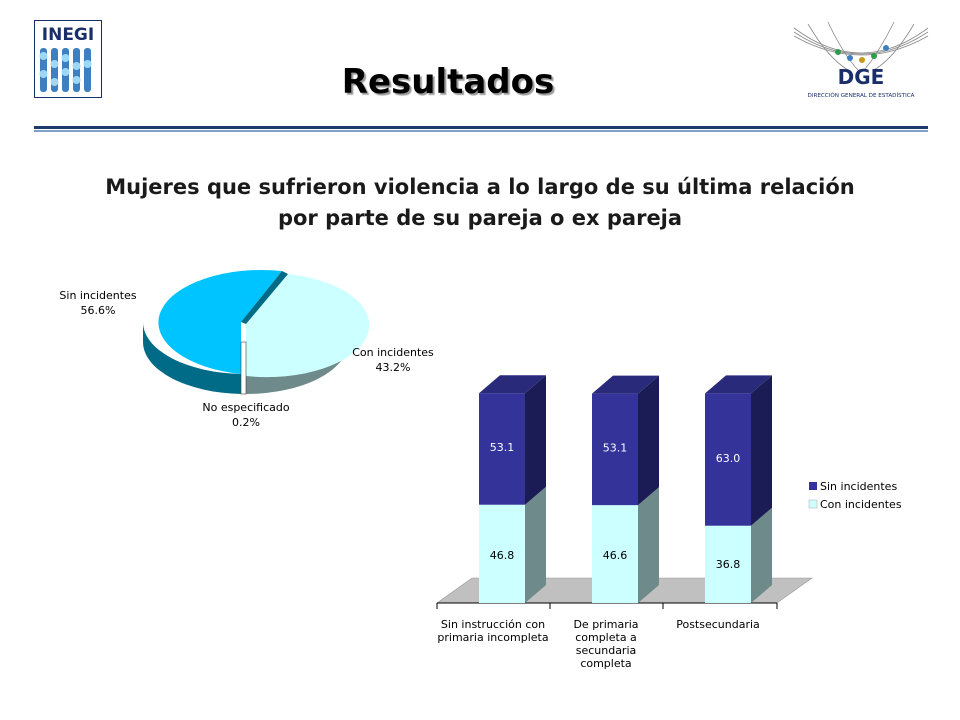 The height and width of the screenshot is (720, 960). Describe the element at coordinates (481, 127) in the screenshot. I see `header-rule` at that location.